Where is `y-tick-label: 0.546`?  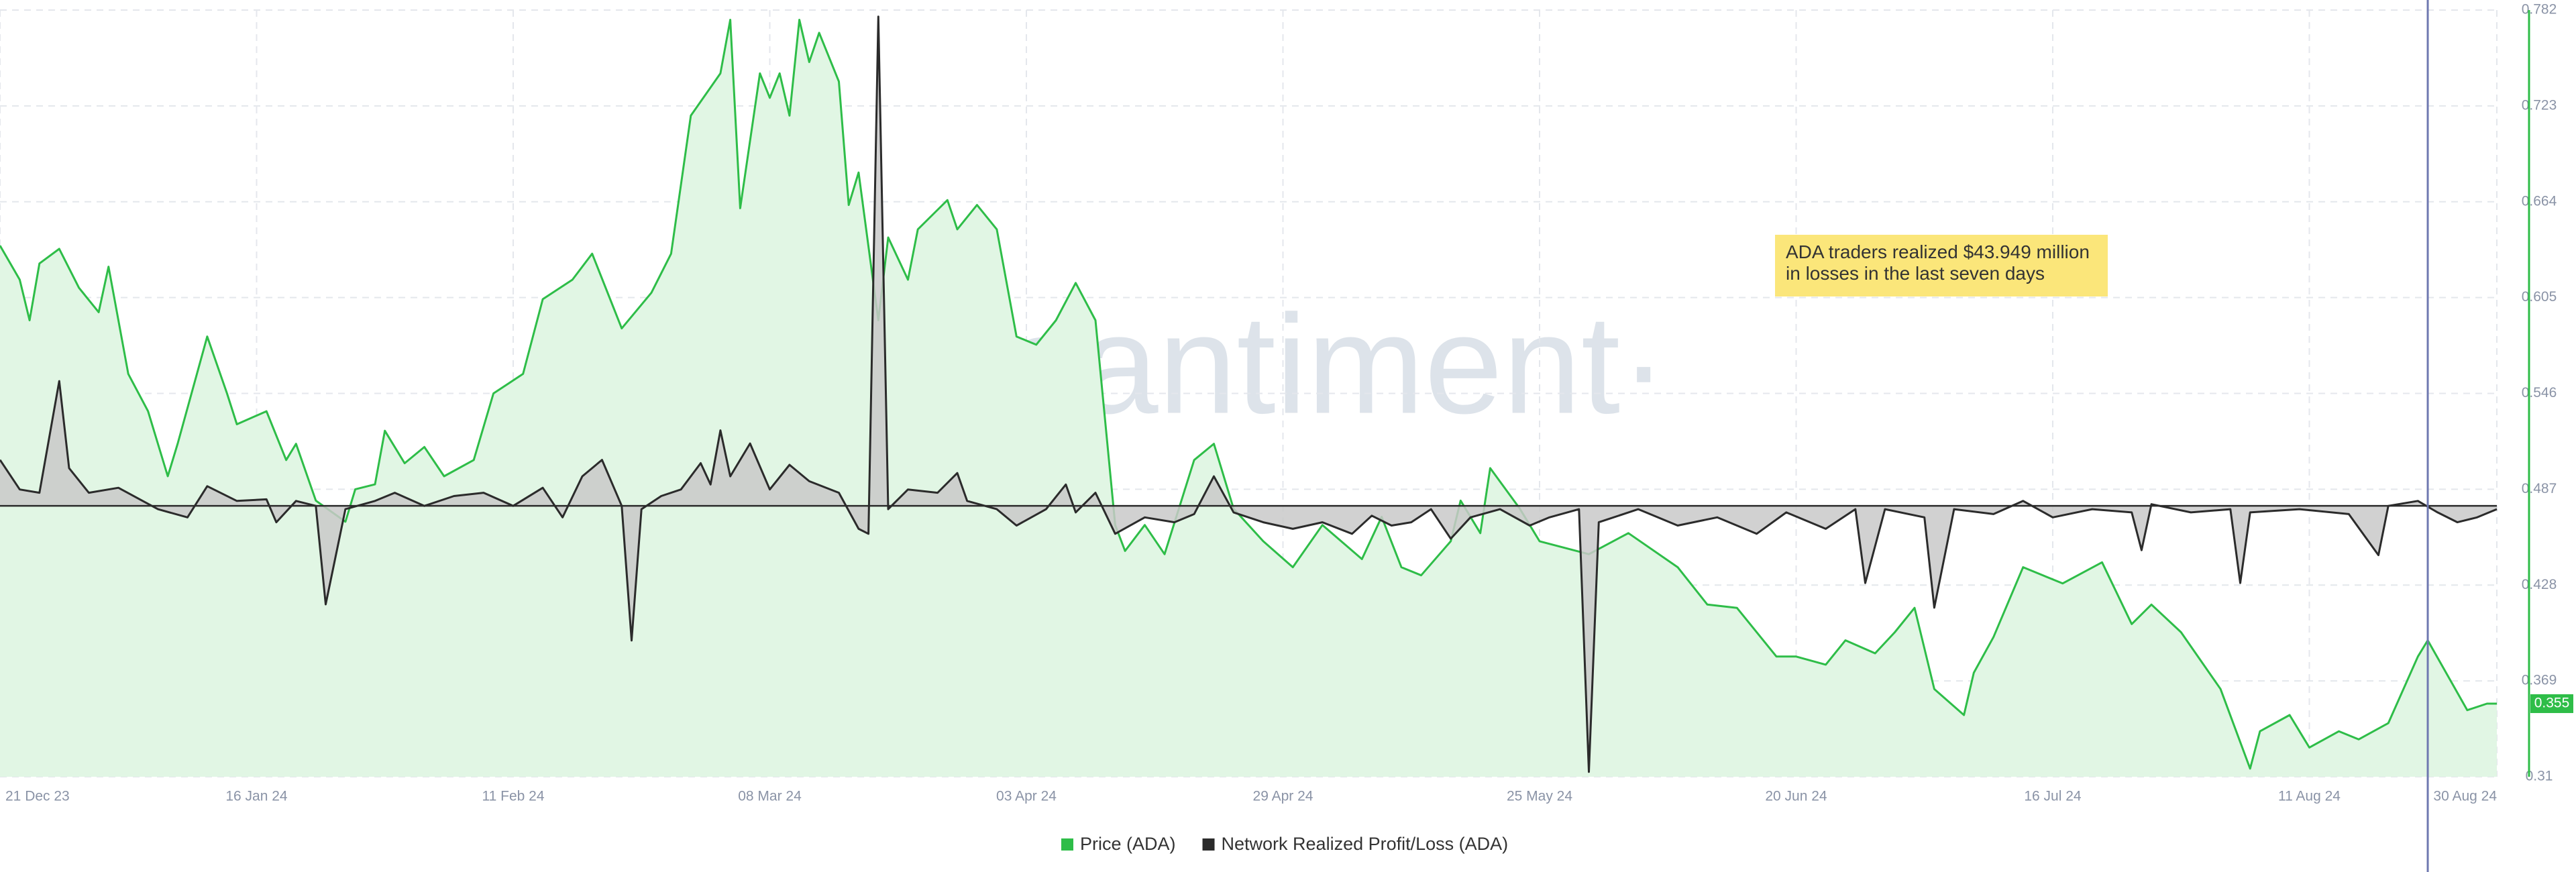 y-tick-label: 0.546 is located at coordinates (2539, 392).